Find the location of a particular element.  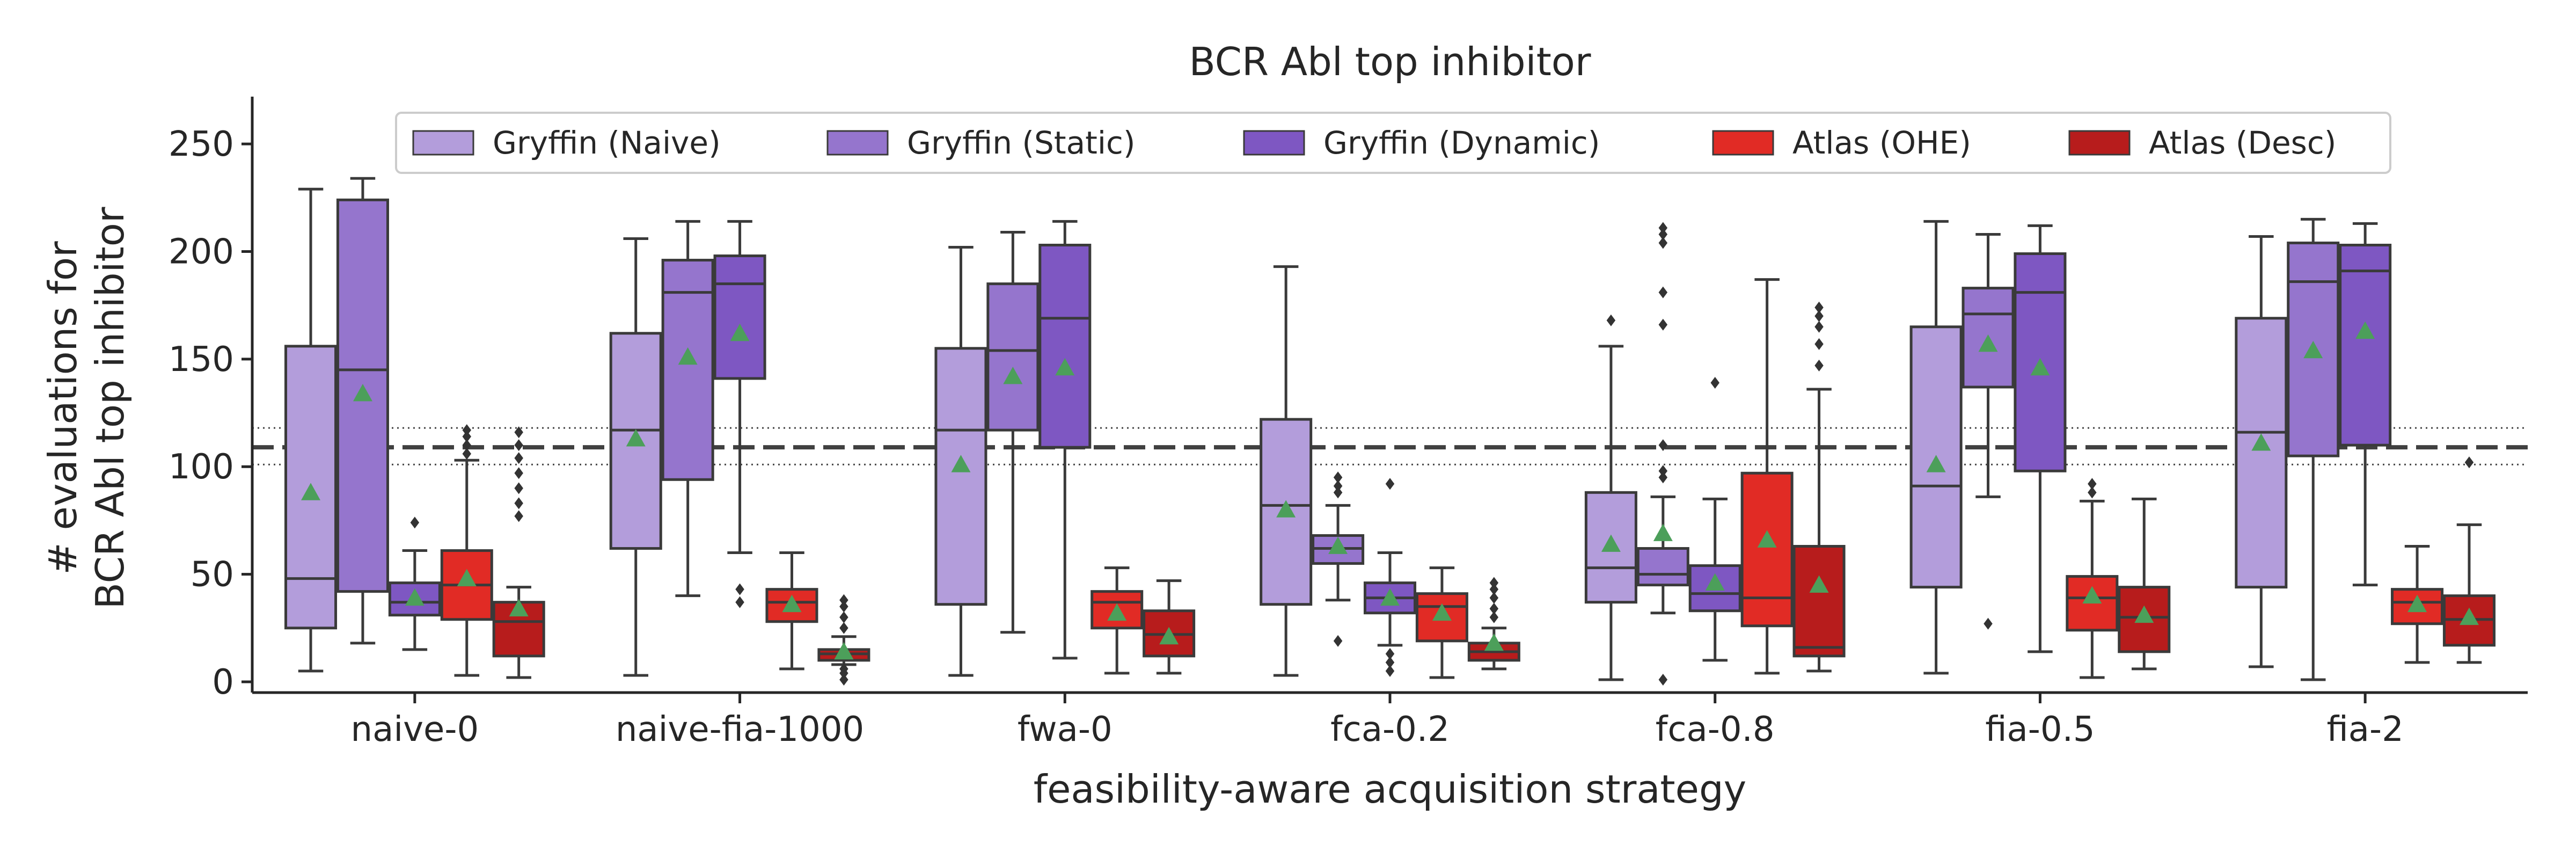

outlier-fca-0.2-2-2 is located at coordinates (1390, 653).